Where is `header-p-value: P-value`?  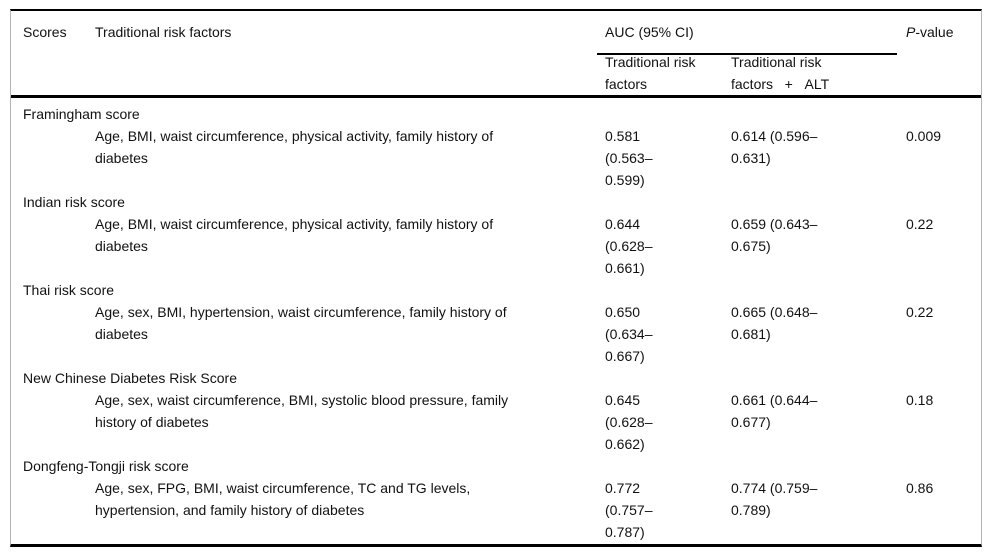
header-p-value: P-value is located at coordinates (939, 32).